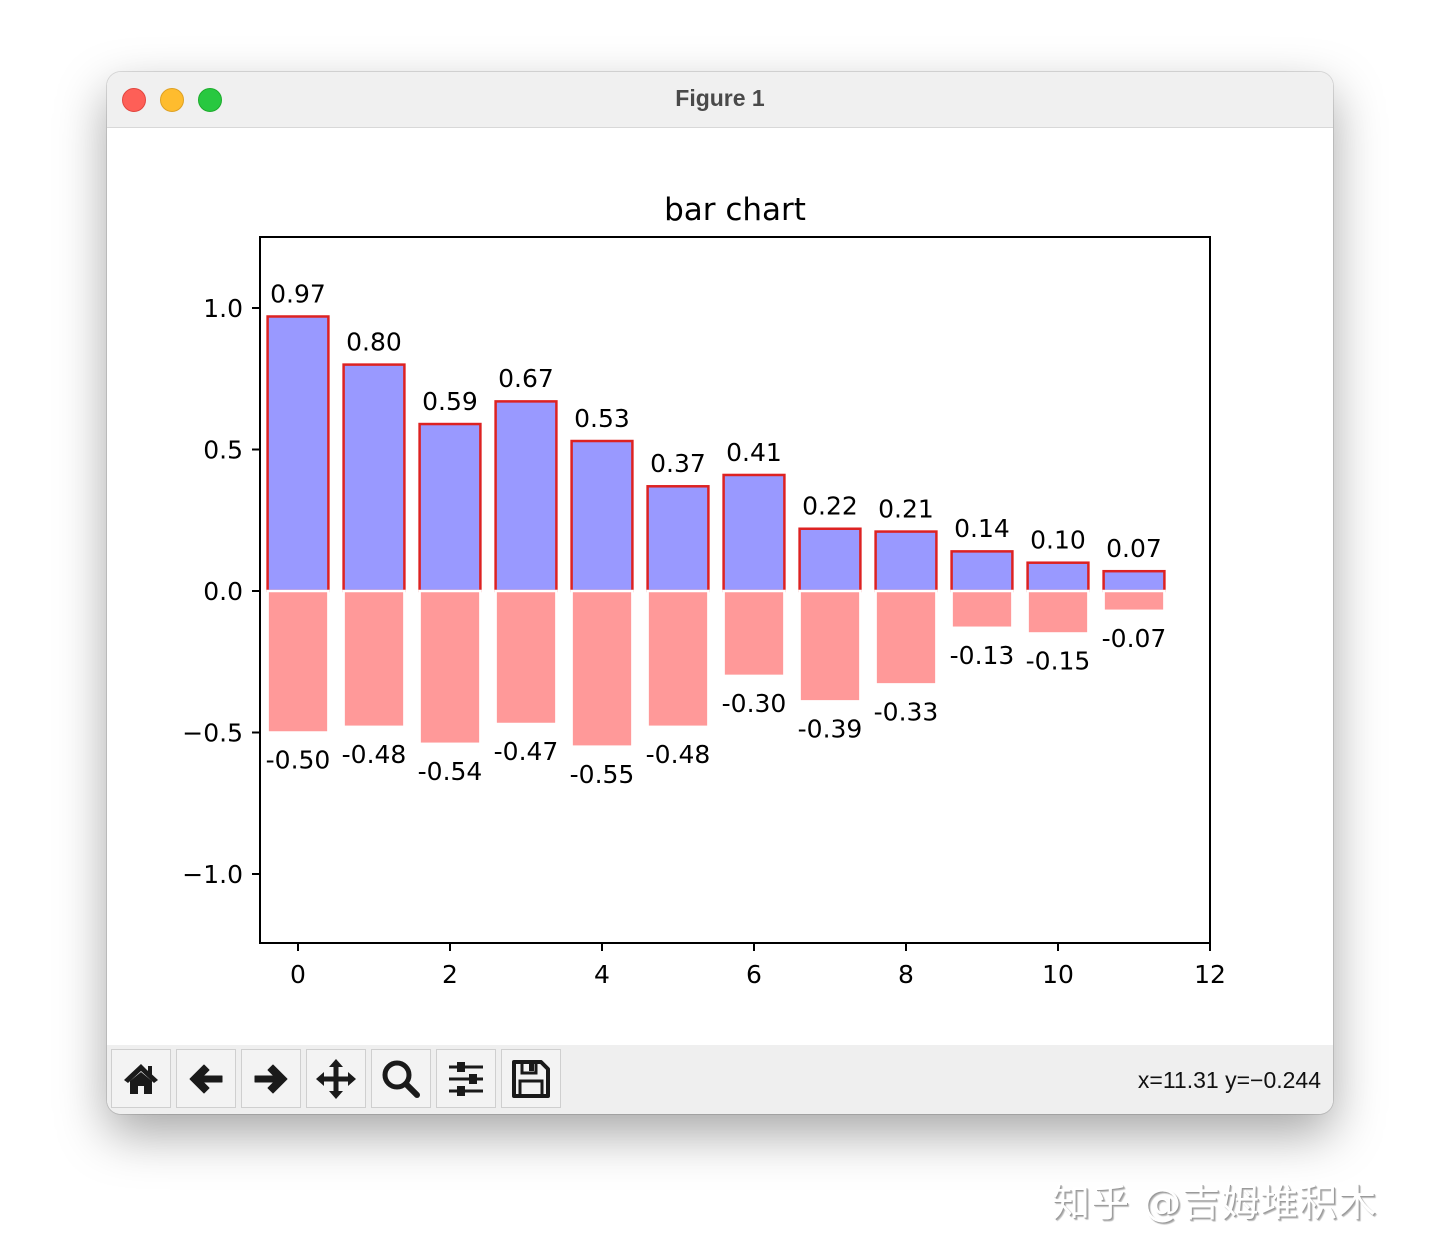  Describe the element at coordinates (754, 452) in the screenshot. I see `bar-value-label: 0.41` at that location.